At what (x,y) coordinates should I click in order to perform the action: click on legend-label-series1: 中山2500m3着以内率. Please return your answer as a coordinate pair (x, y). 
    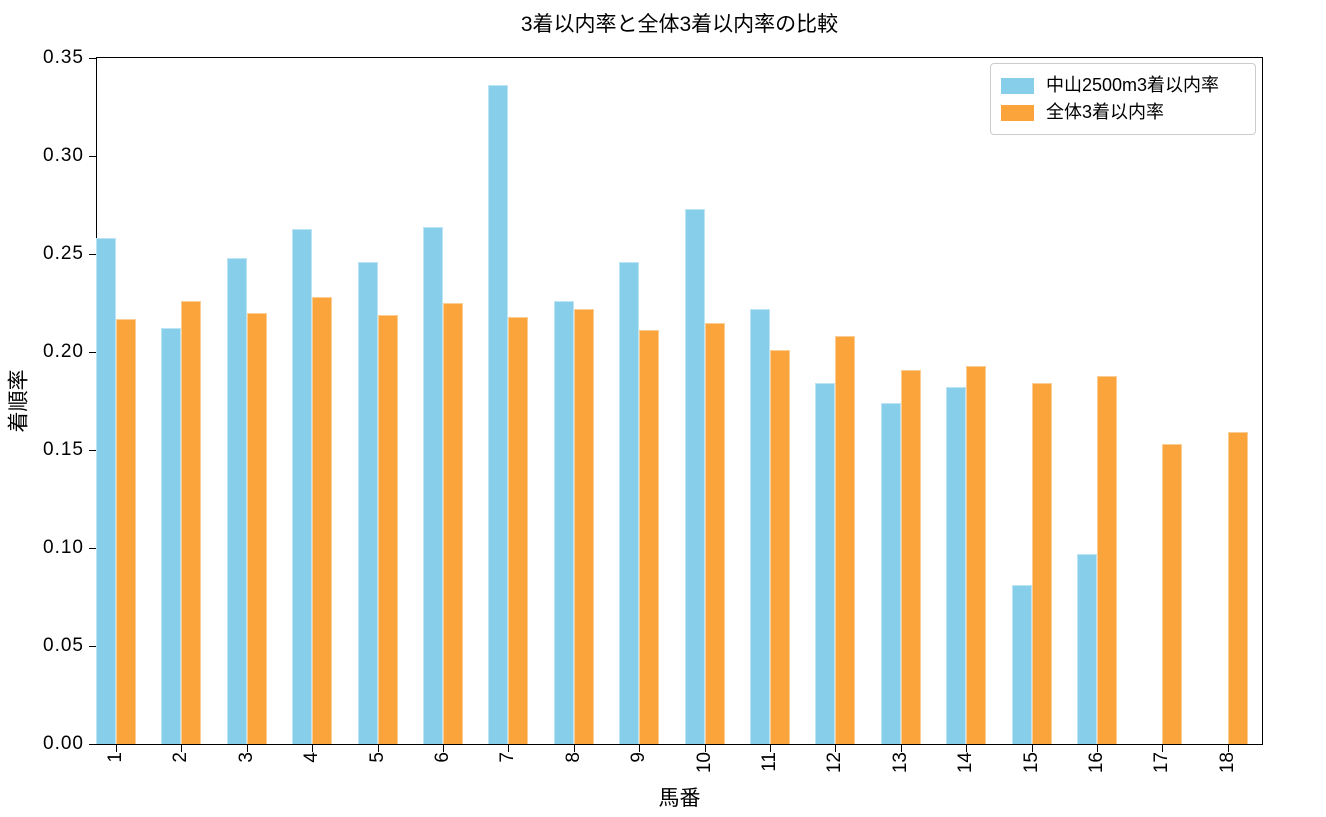
    Looking at the image, I should click on (1133, 85).